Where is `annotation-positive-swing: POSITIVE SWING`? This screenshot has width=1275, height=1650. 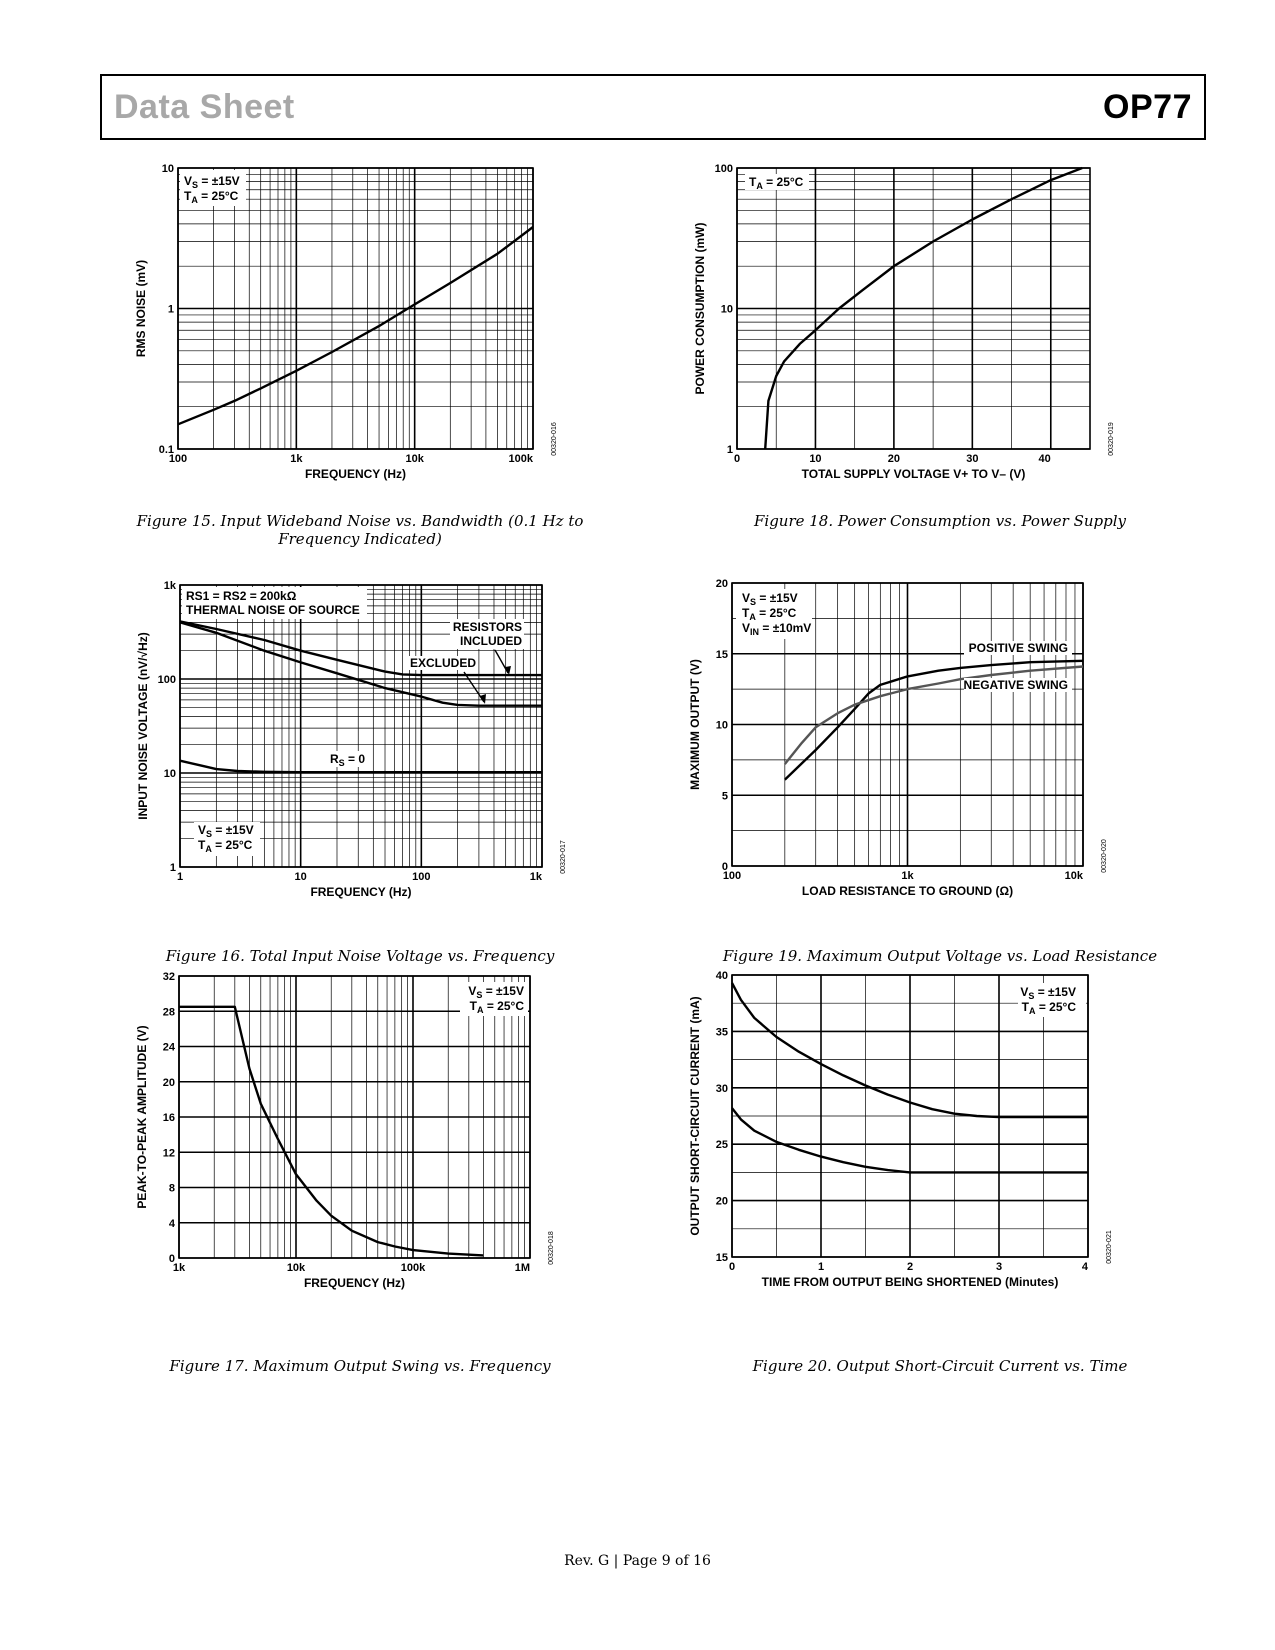 annotation-positive-swing: POSITIVE SWING is located at coordinates (1018, 648).